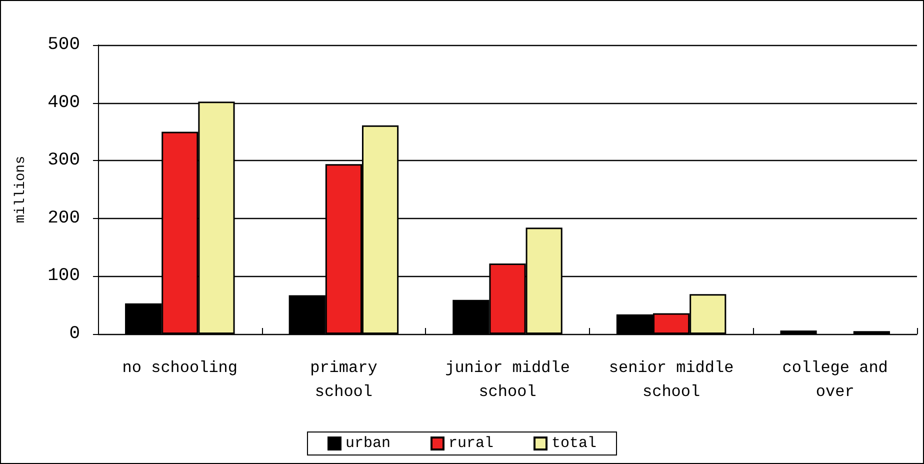 The image size is (924, 464). I want to click on y-axis-title: millions, so click(21, 190).